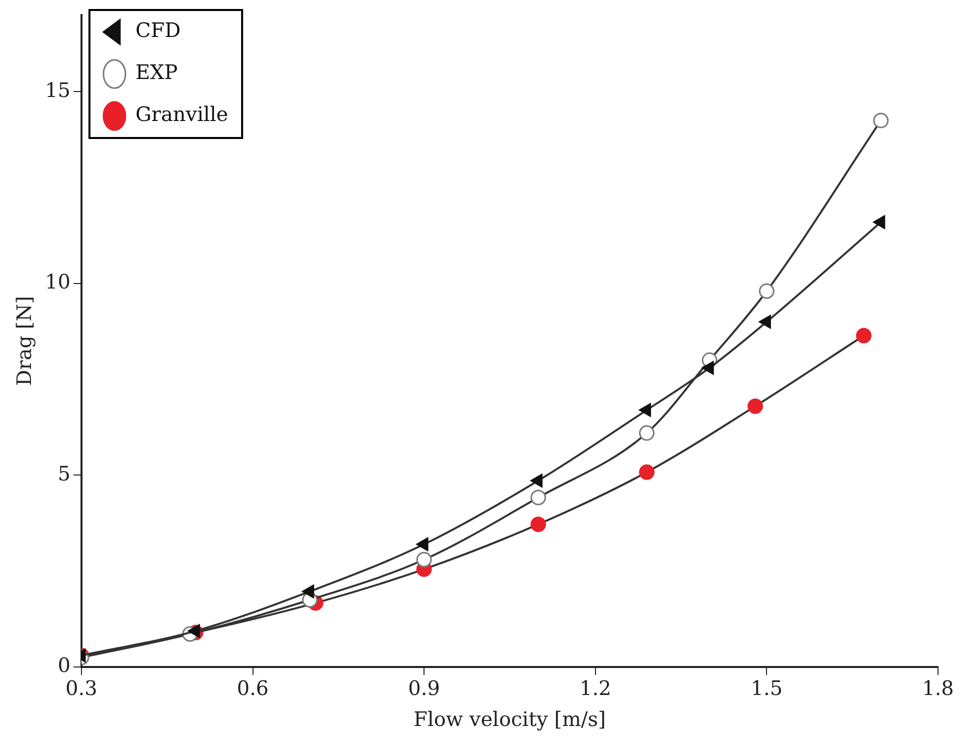 Image resolution: width=963 pixels, height=742 pixels. What do you see at coordinates (24, 341) in the screenshot?
I see `y-axis-title: Drag [N]` at bounding box center [24, 341].